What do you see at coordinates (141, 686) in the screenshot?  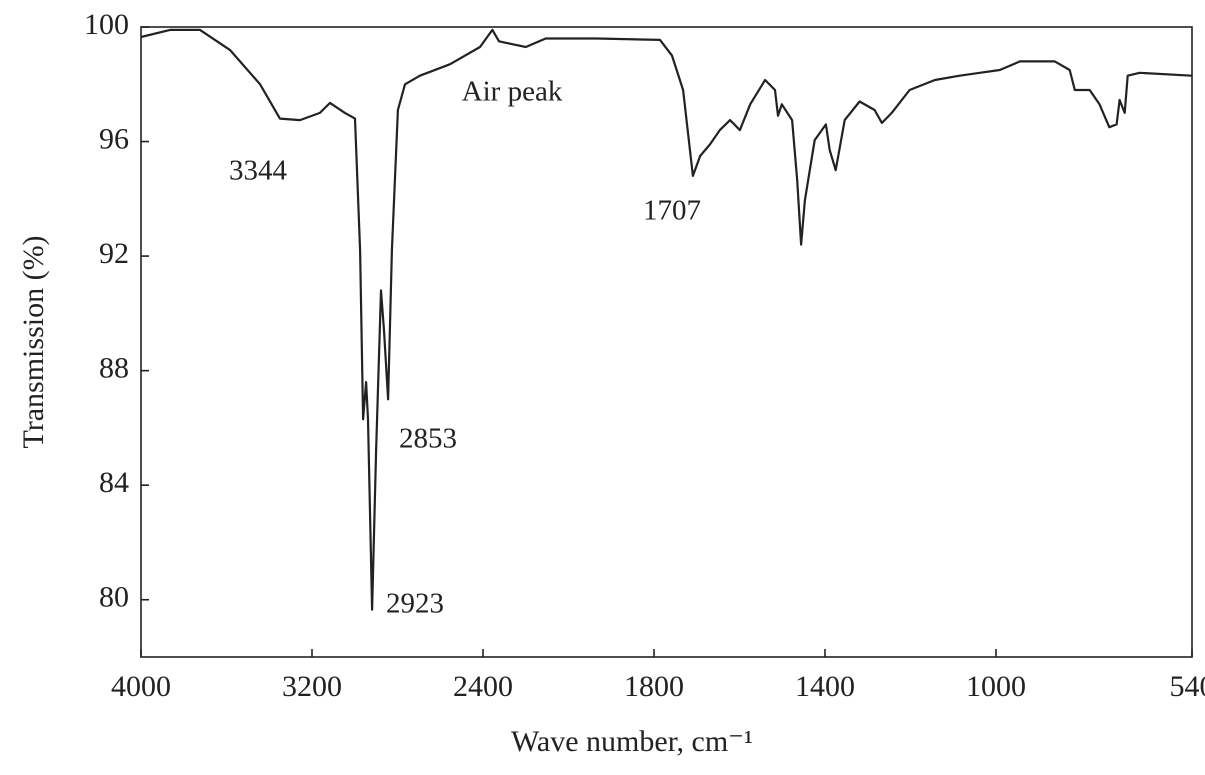 I see `x-tick-label: 4000` at bounding box center [141, 686].